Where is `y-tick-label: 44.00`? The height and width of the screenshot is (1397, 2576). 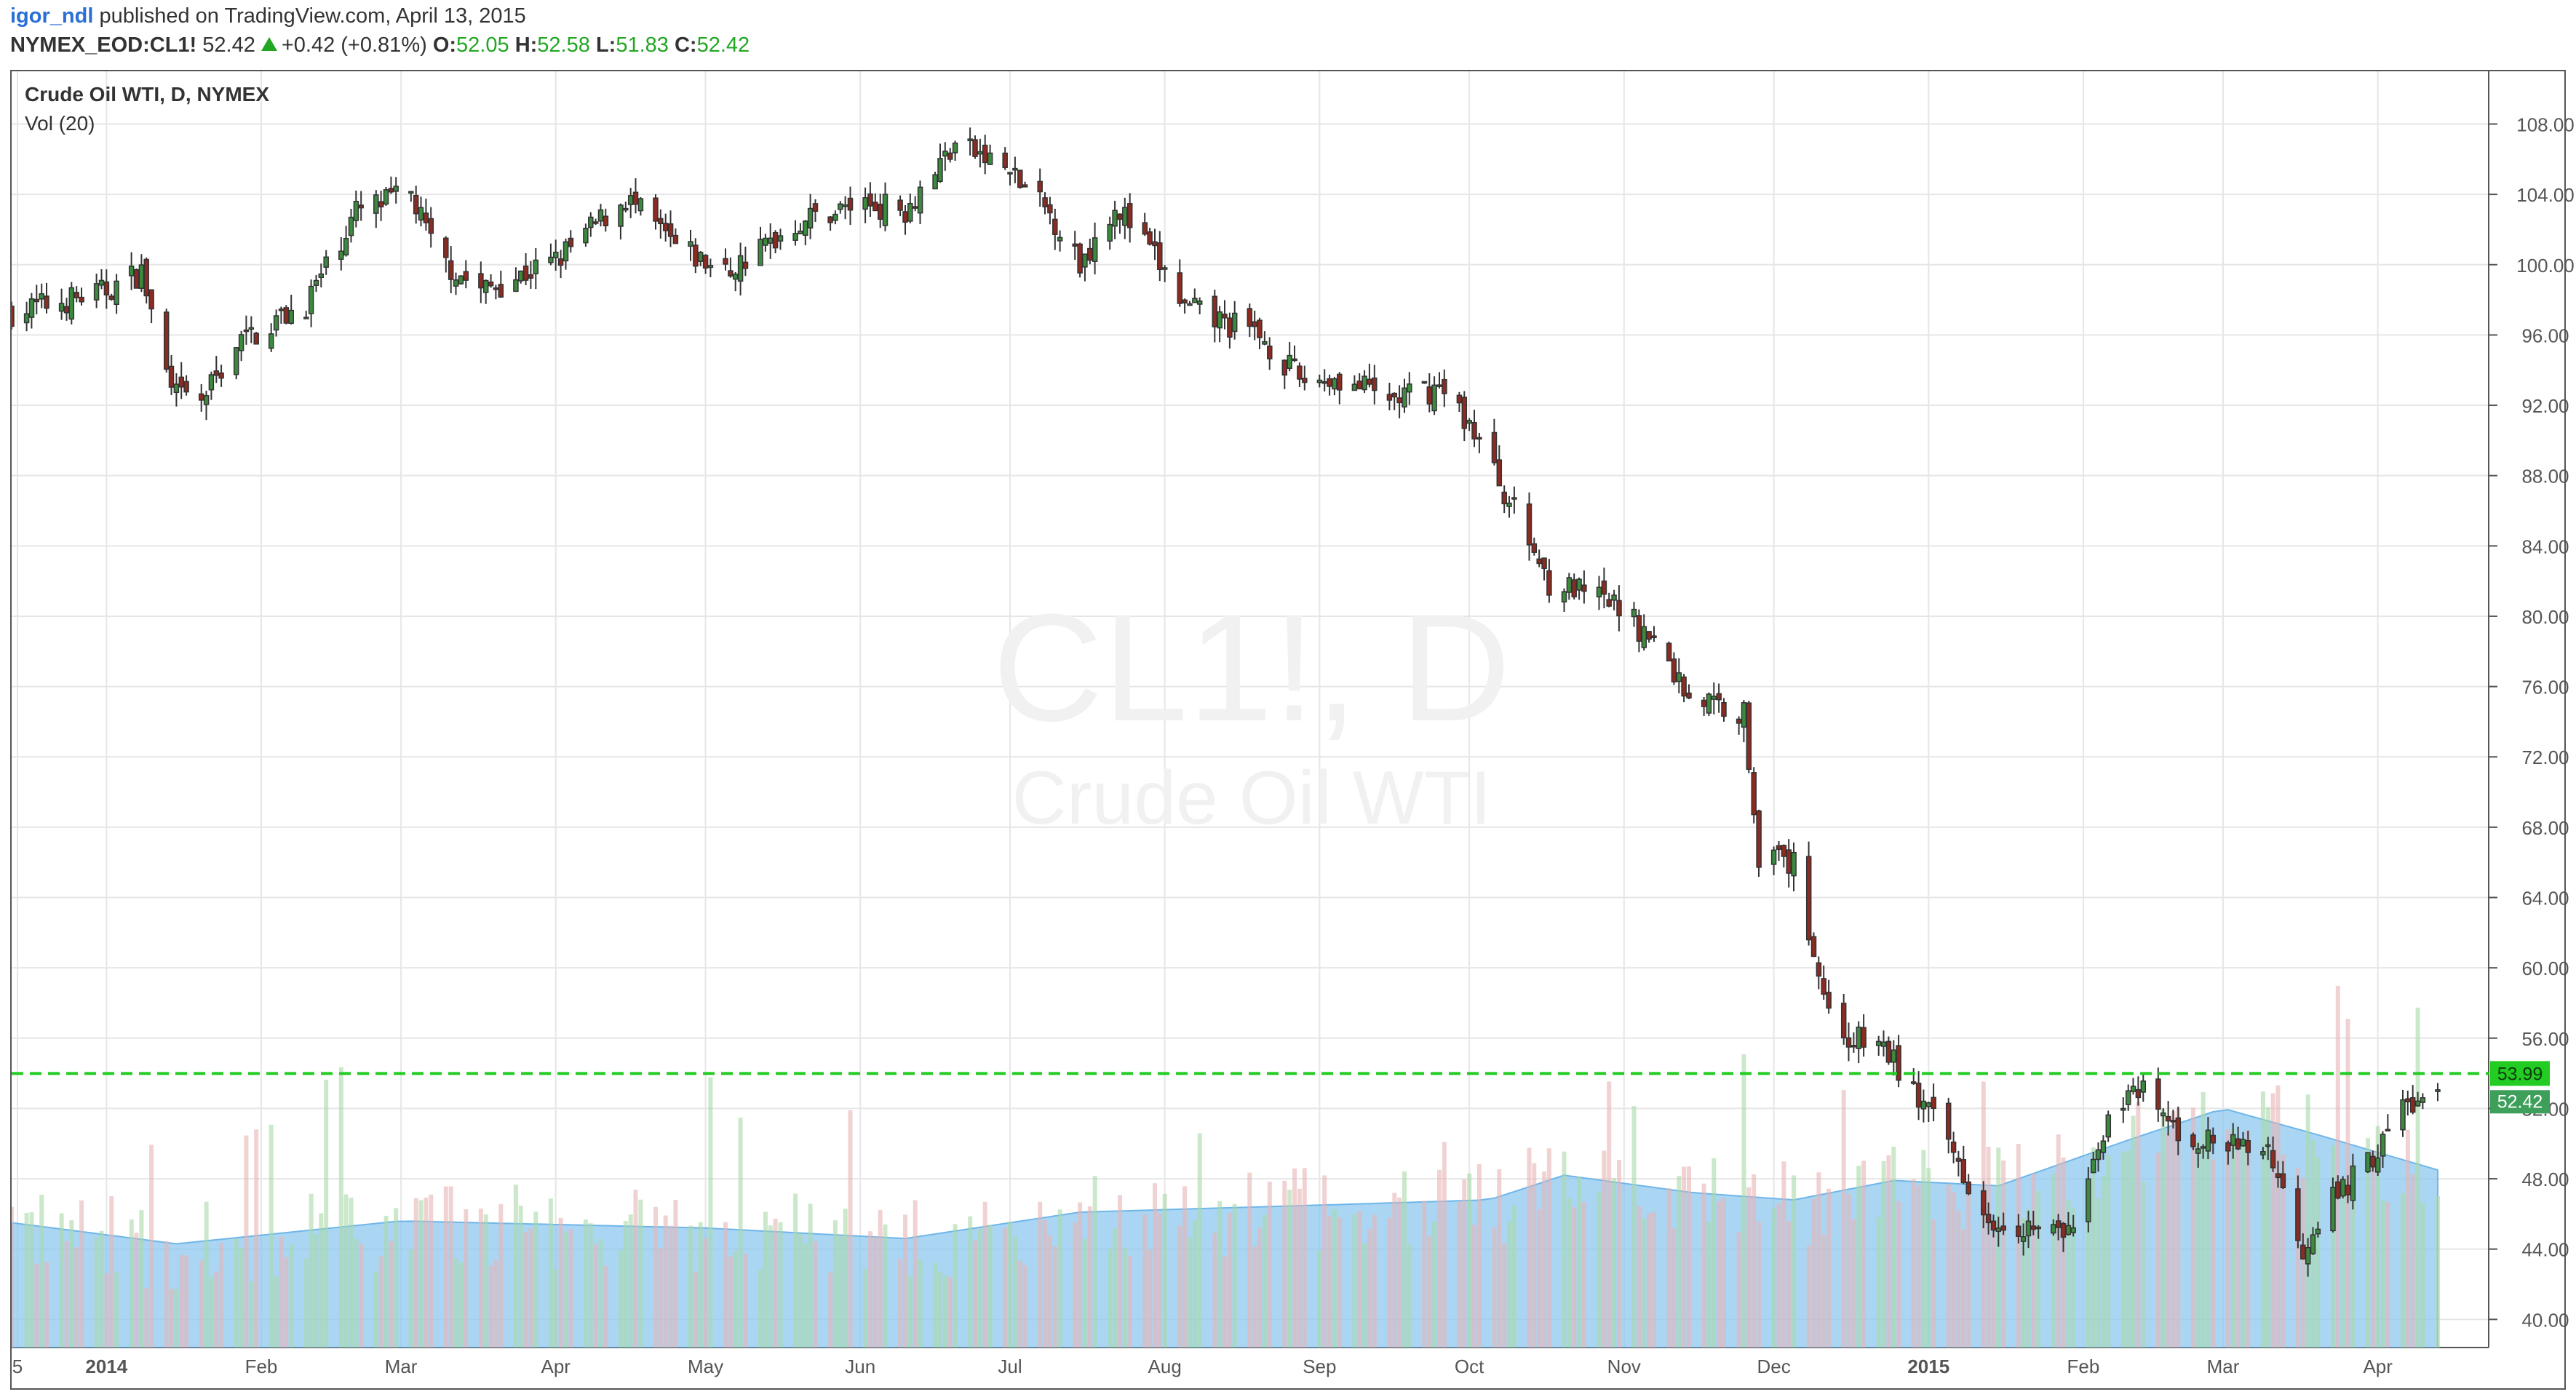 y-tick-label: 44.00 is located at coordinates (2545, 1250).